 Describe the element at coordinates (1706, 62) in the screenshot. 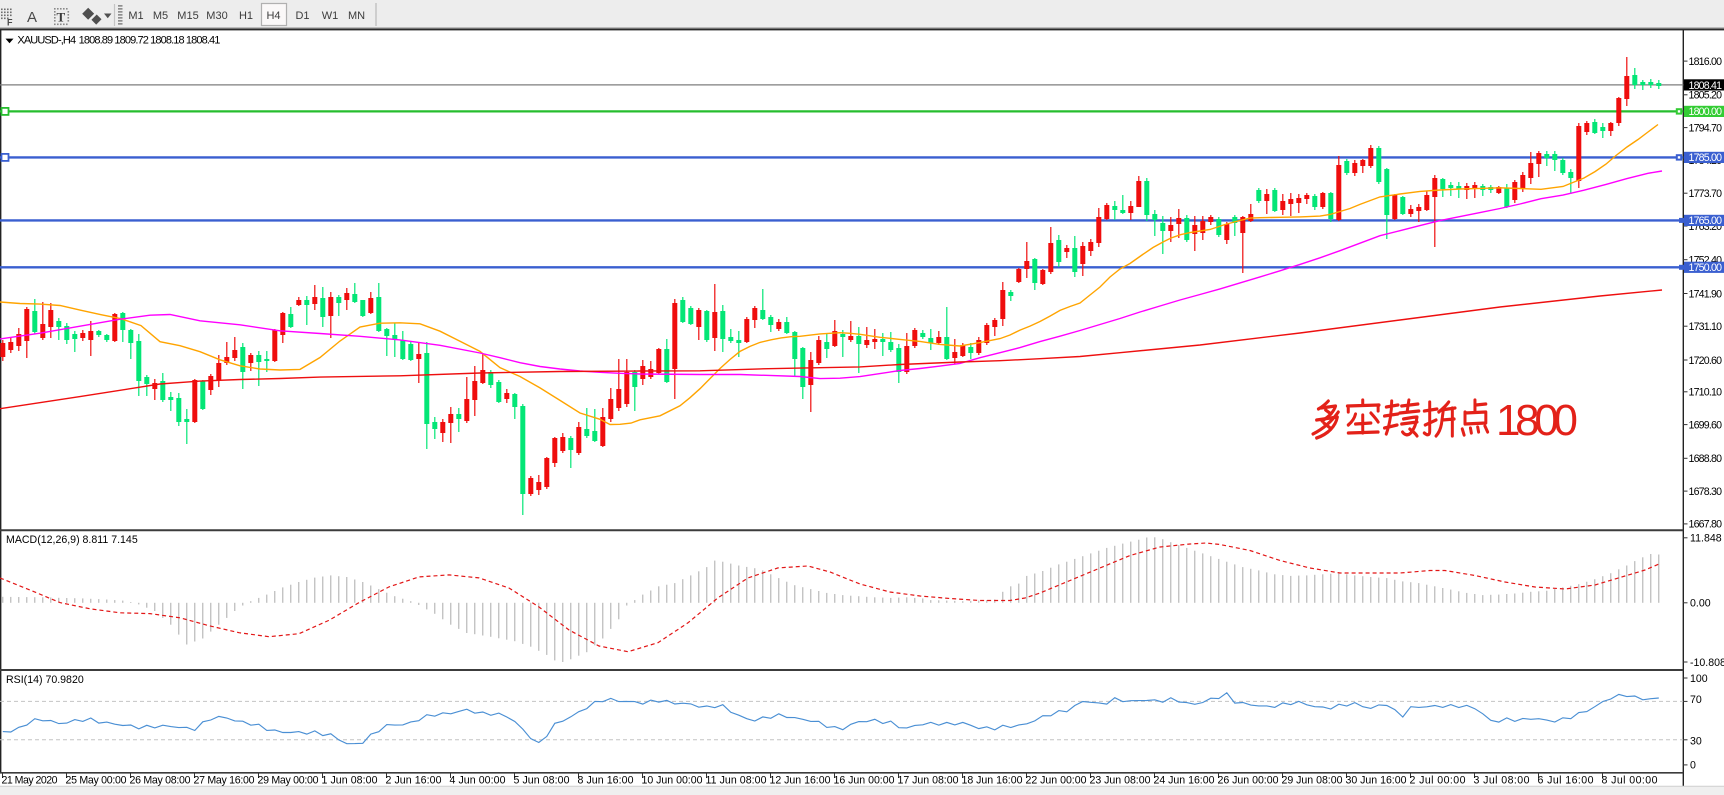

I see `svg-text: 1816.00` at that location.